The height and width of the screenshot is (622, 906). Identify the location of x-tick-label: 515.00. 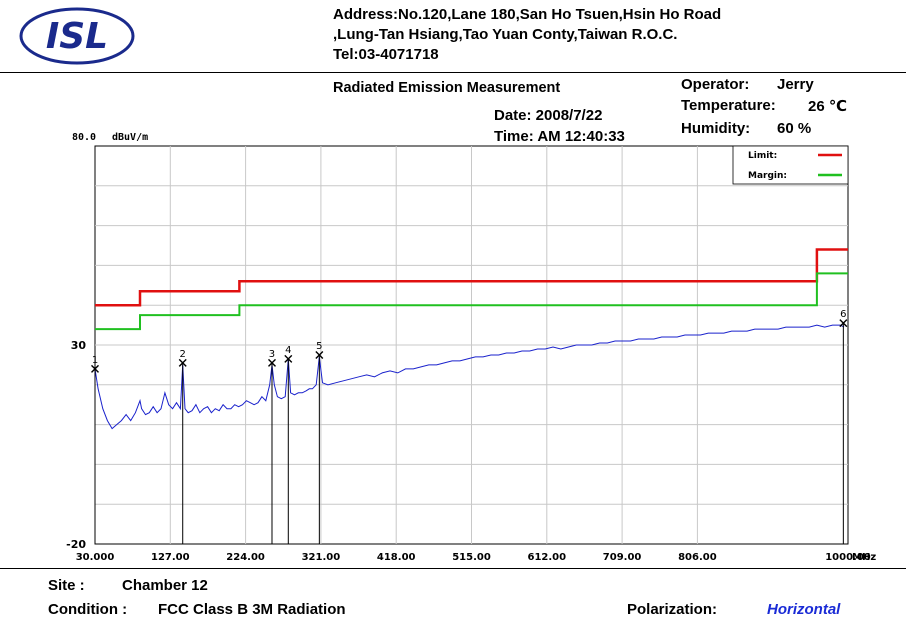
(471, 557).